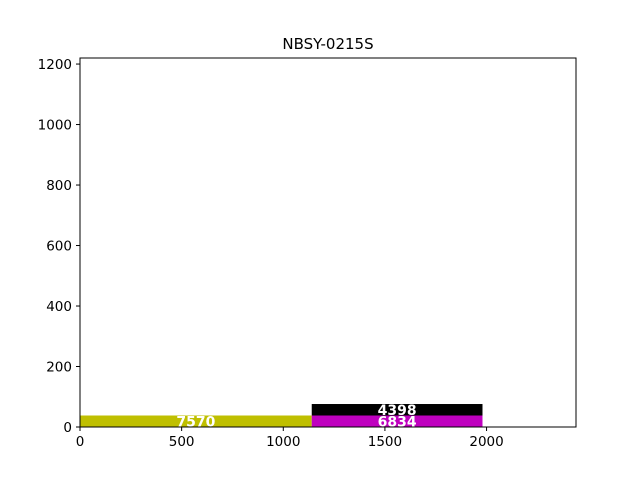  I want to click on bar-group, so click(281, 415).